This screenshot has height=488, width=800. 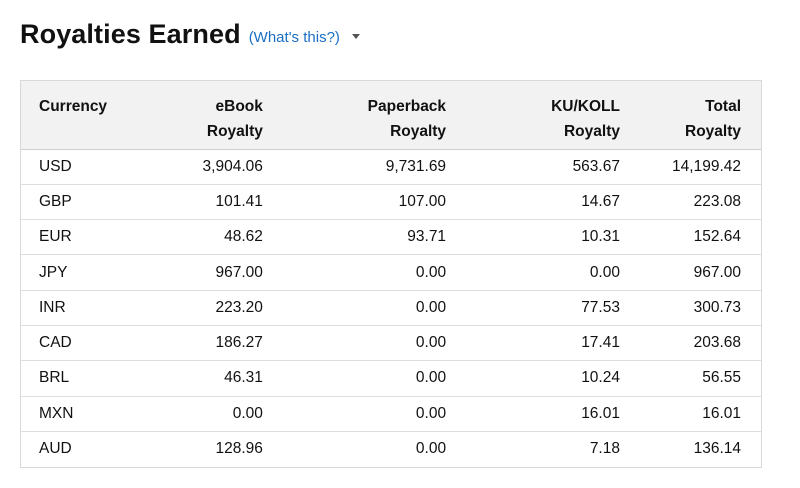 What do you see at coordinates (721, 413) in the screenshot?
I see `cell-total-royalty: 16.01` at bounding box center [721, 413].